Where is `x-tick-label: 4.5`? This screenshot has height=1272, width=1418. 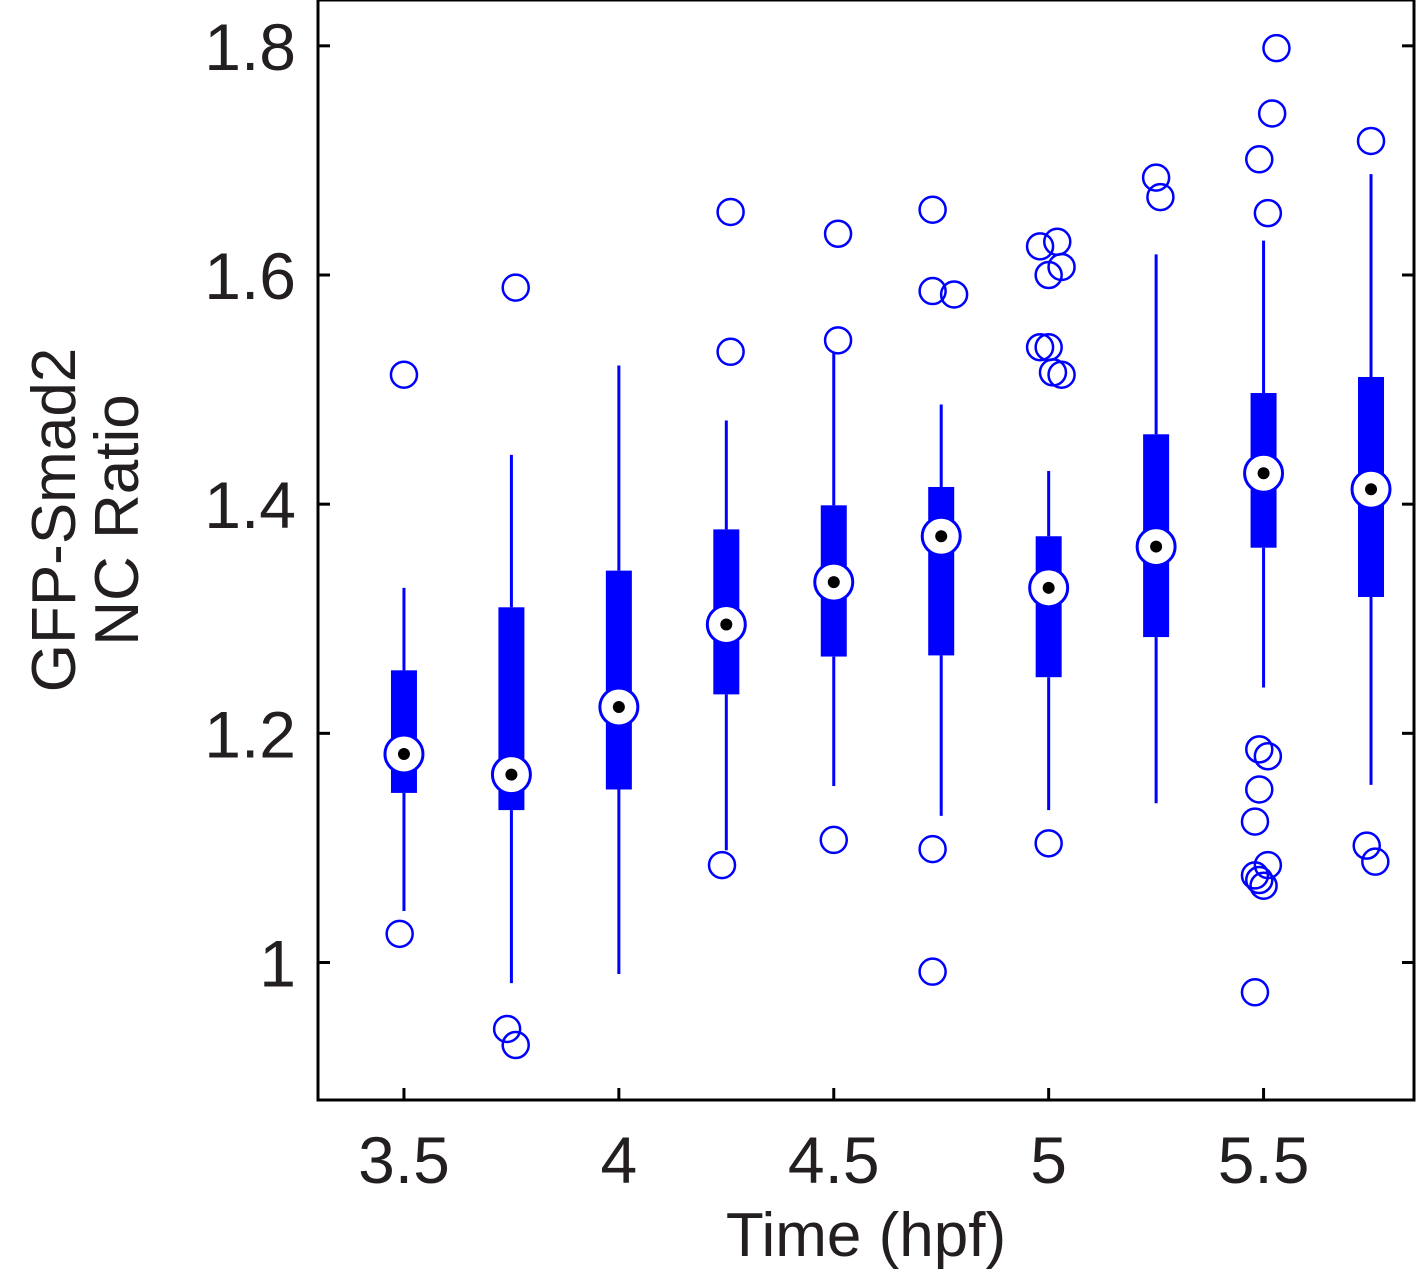
x-tick-label: 4.5 is located at coordinates (834, 1160).